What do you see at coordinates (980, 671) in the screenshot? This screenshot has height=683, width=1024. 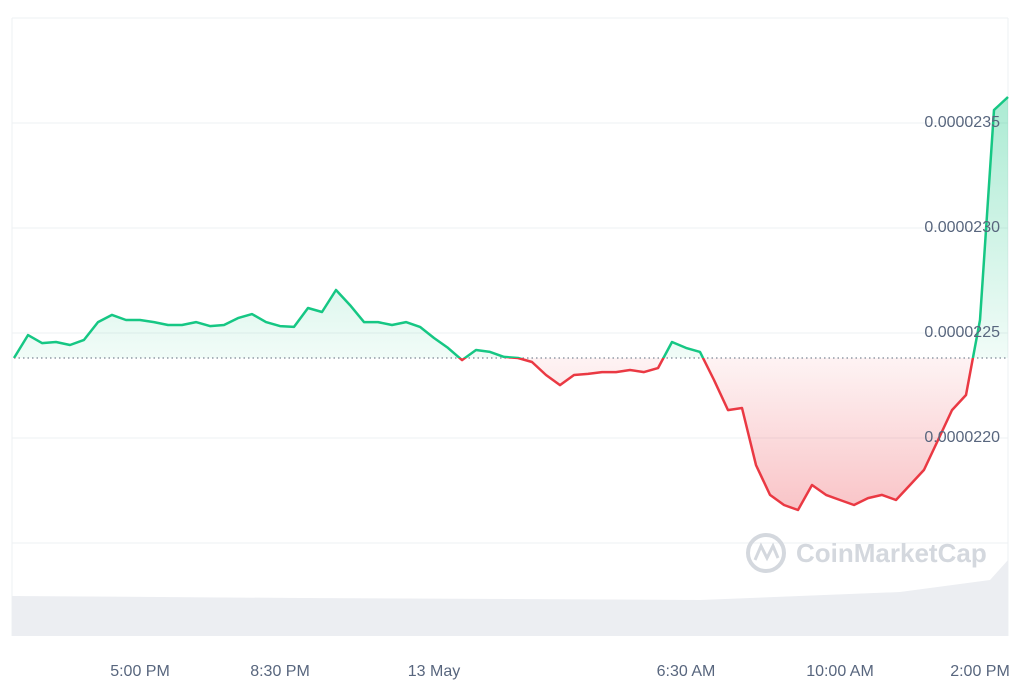 I see `x-tick-label: 2:00 PM` at bounding box center [980, 671].